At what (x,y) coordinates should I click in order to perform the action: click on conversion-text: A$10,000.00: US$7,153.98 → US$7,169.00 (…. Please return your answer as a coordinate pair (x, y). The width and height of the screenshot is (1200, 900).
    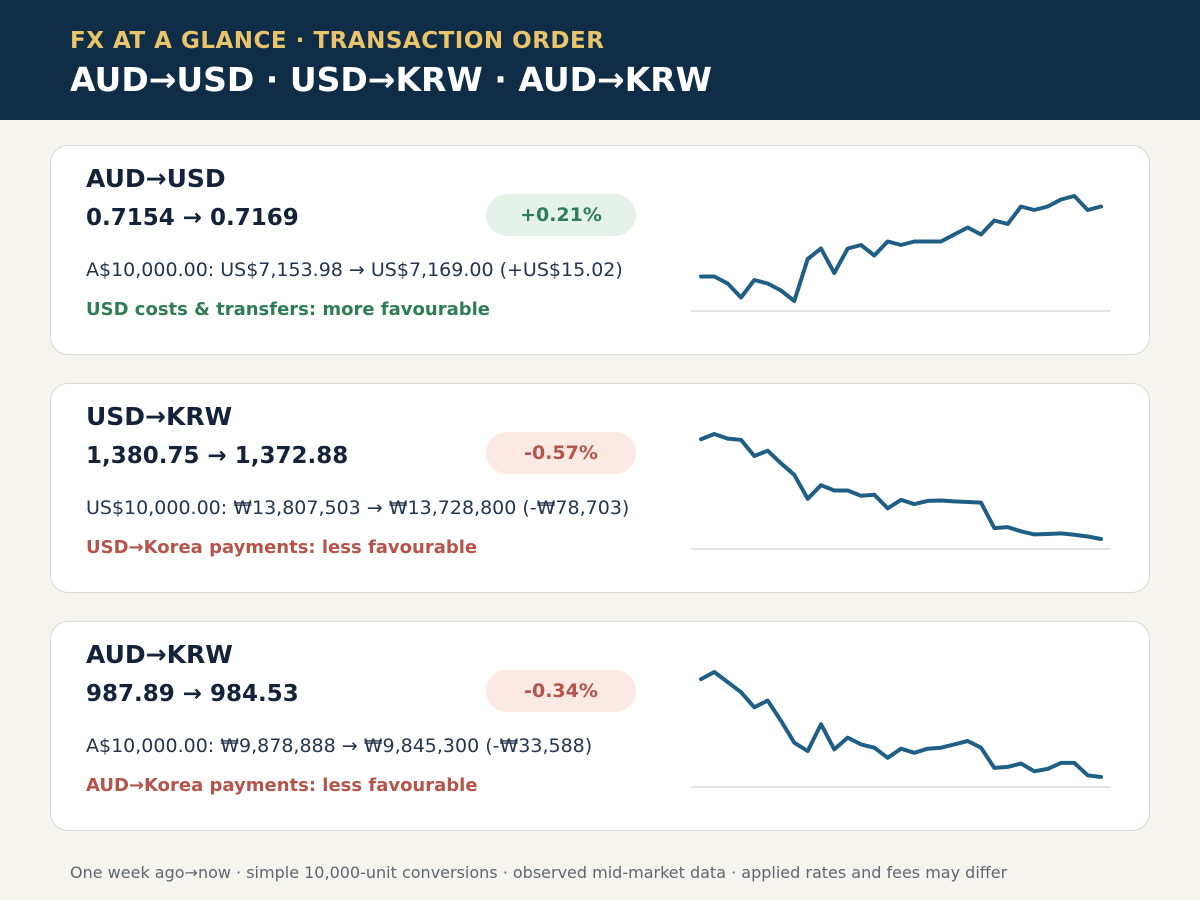
    Looking at the image, I should click on (354, 270).